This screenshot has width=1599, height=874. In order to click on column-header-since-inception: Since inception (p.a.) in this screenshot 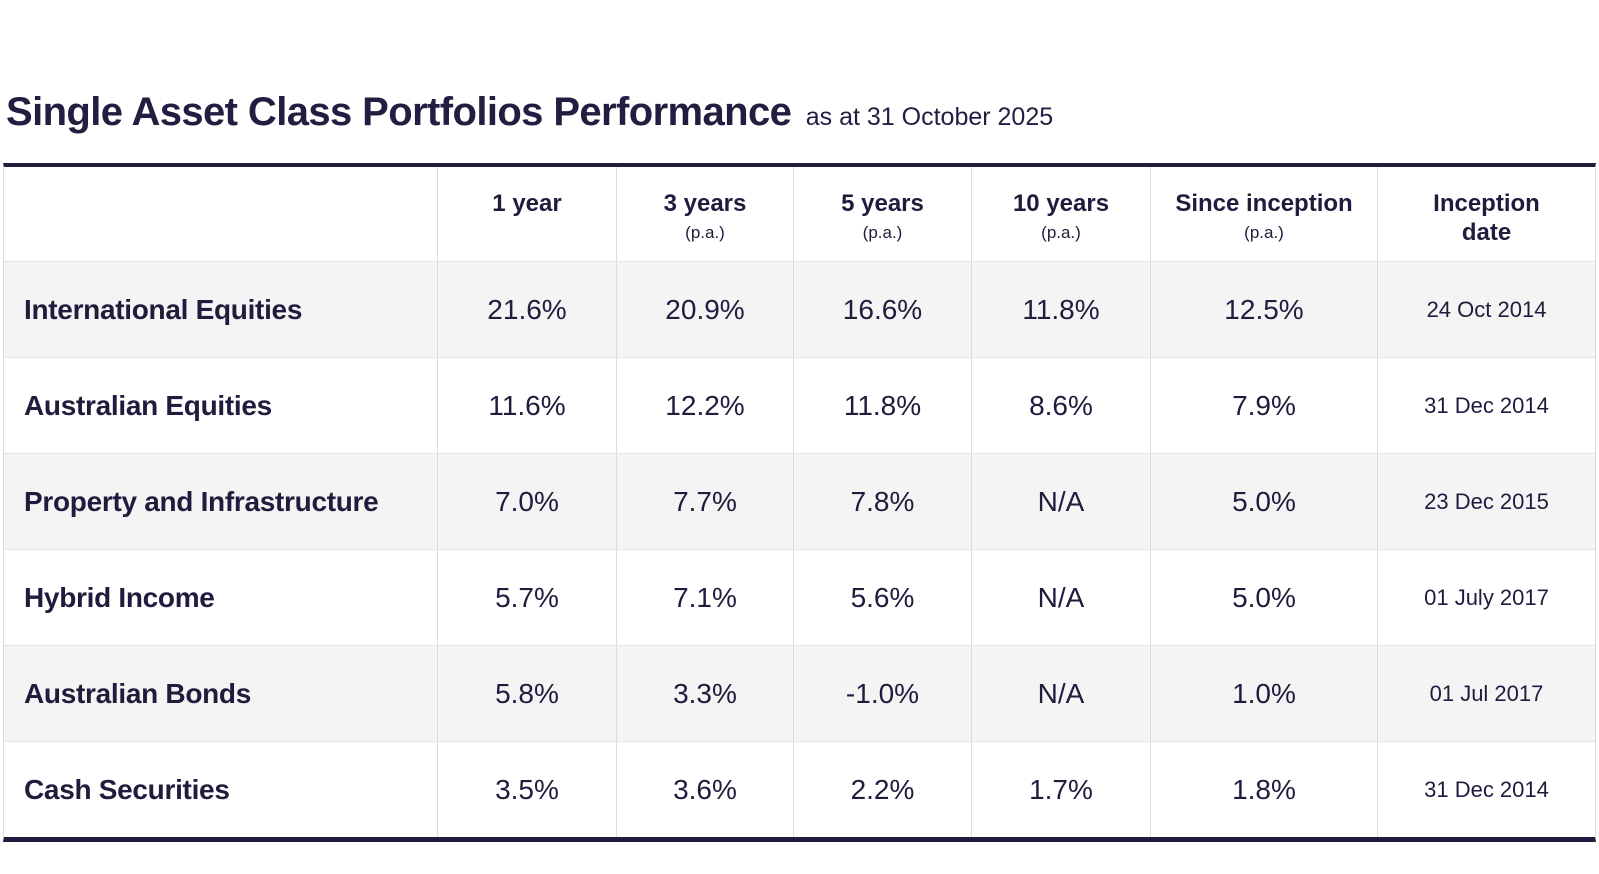, I will do `click(1264, 214)`.